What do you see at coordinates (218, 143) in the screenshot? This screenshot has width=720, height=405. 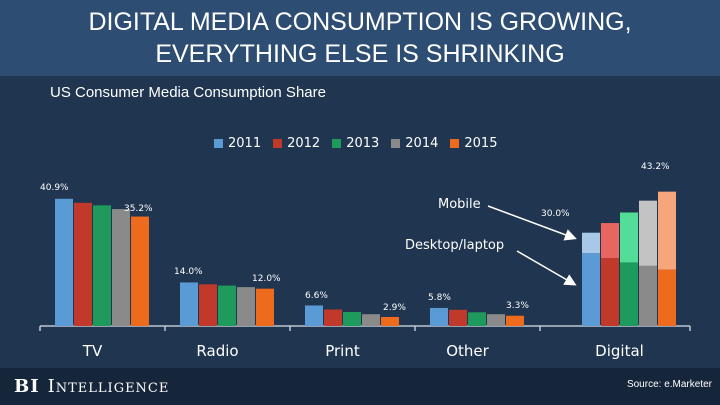 I see `legend-swatch-2011` at bounding box center [218, 143].